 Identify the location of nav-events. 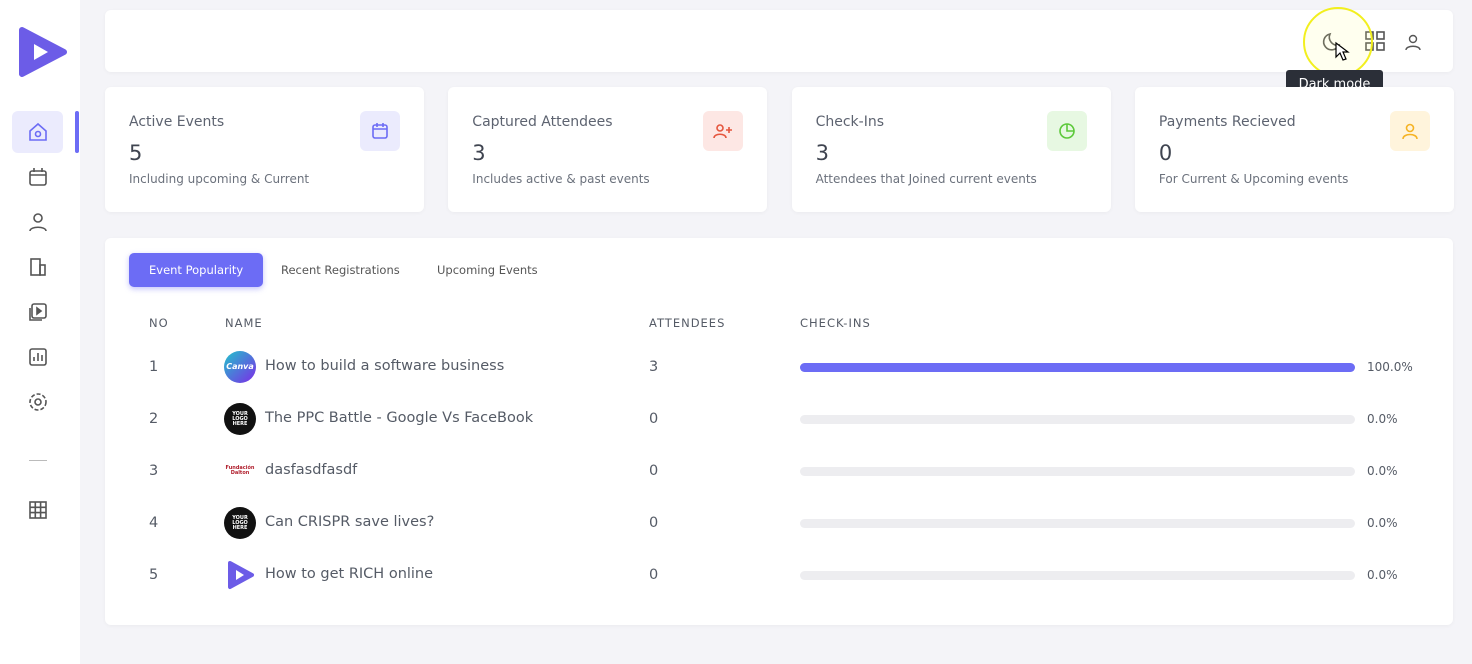
(38, 177).